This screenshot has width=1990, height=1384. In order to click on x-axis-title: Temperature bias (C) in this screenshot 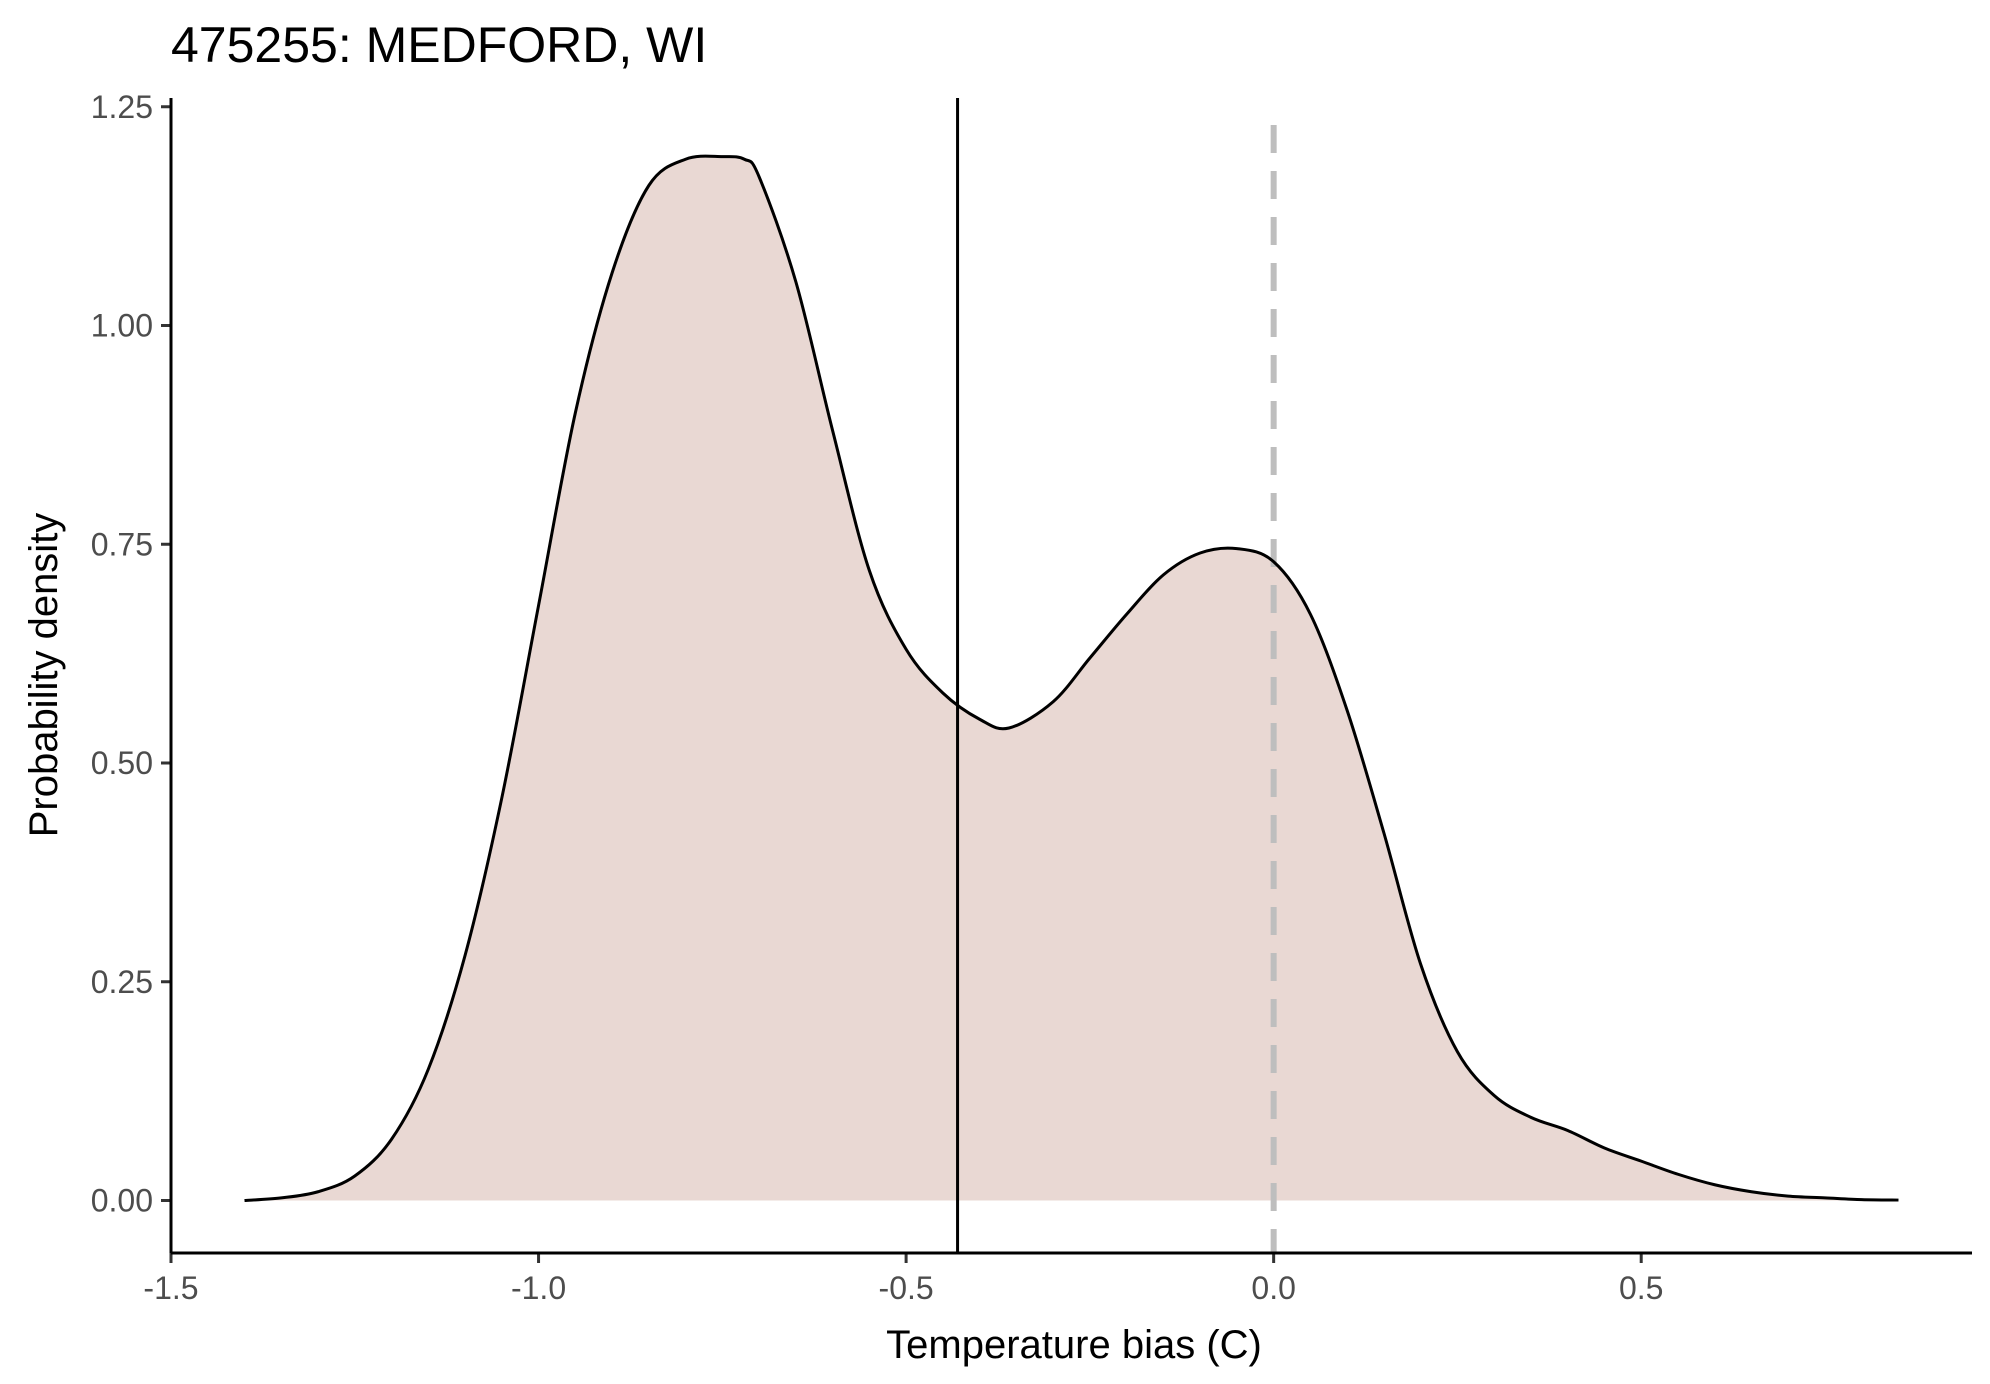, I will do `click(1074, 1345)`.